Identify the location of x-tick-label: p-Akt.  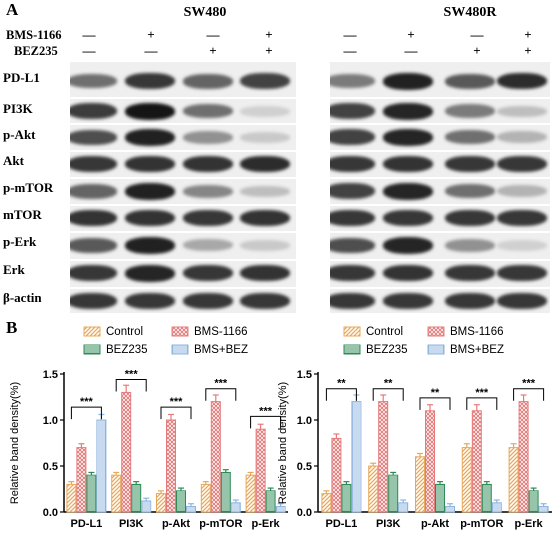
(176, 524).